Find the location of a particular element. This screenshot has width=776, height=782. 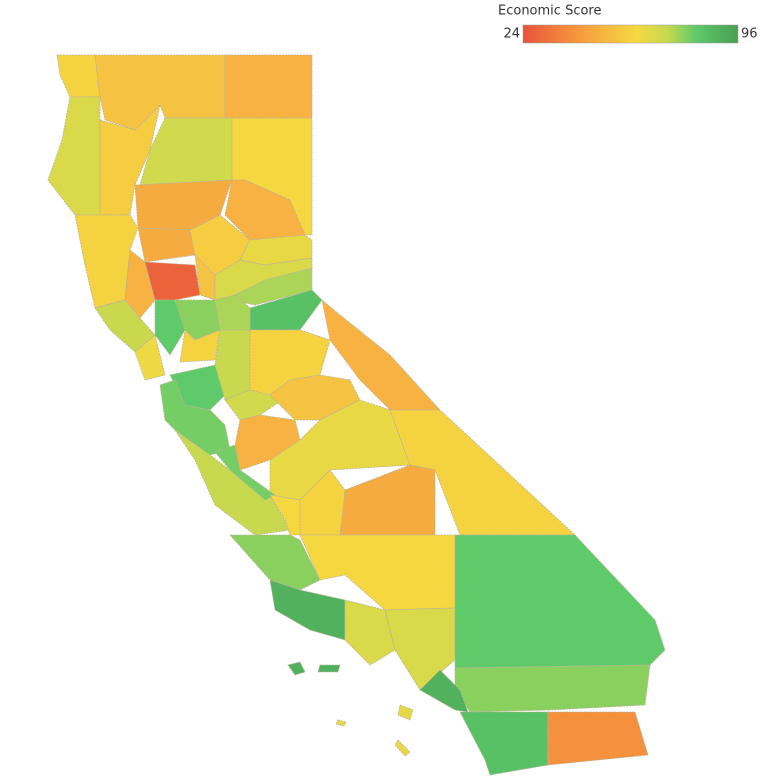

legend-title: Economic Score is located at coordinates (549, 11).